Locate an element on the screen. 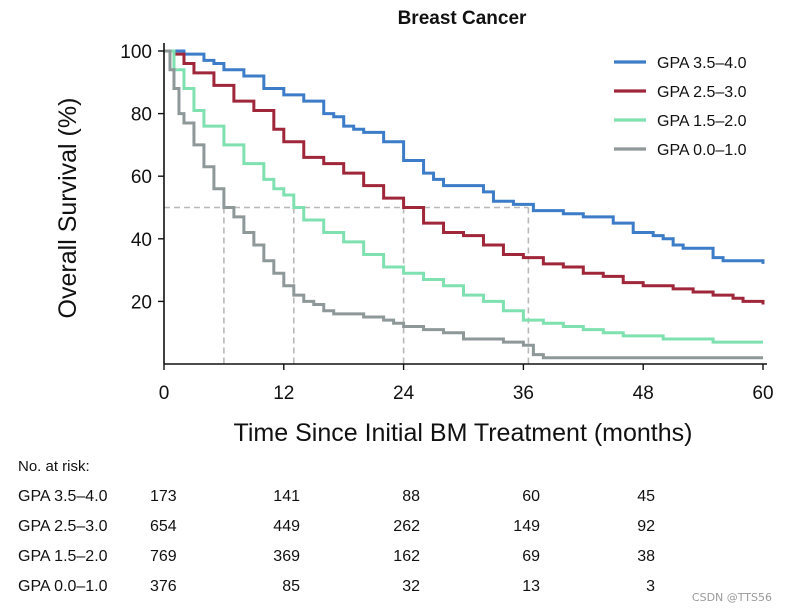 The width and height of the screenshot is (786, 612). risk-row-group: GPA 0.0–1.0 is located at coordinates (63, 586).